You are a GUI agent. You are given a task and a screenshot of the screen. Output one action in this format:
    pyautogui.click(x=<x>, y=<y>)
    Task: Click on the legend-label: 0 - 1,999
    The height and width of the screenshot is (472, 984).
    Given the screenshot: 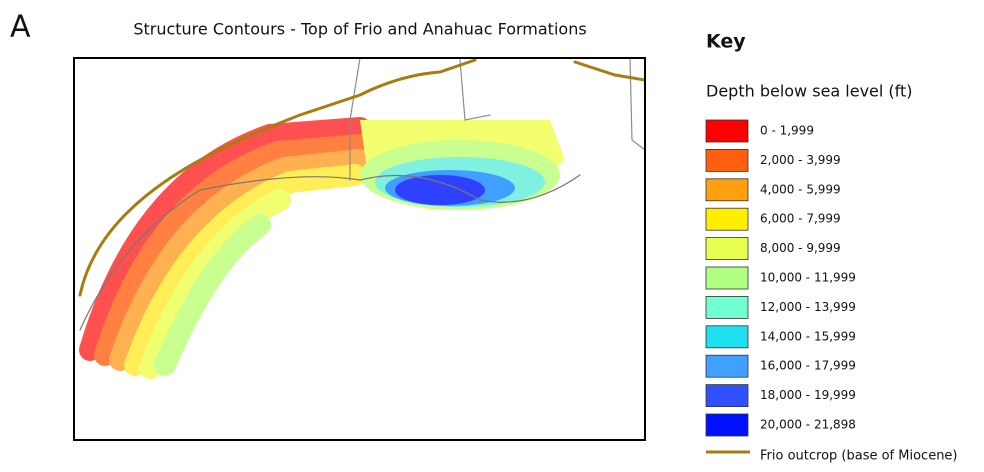 What is the action you would take?
    pyautogui.click(x=787, y=131)
    